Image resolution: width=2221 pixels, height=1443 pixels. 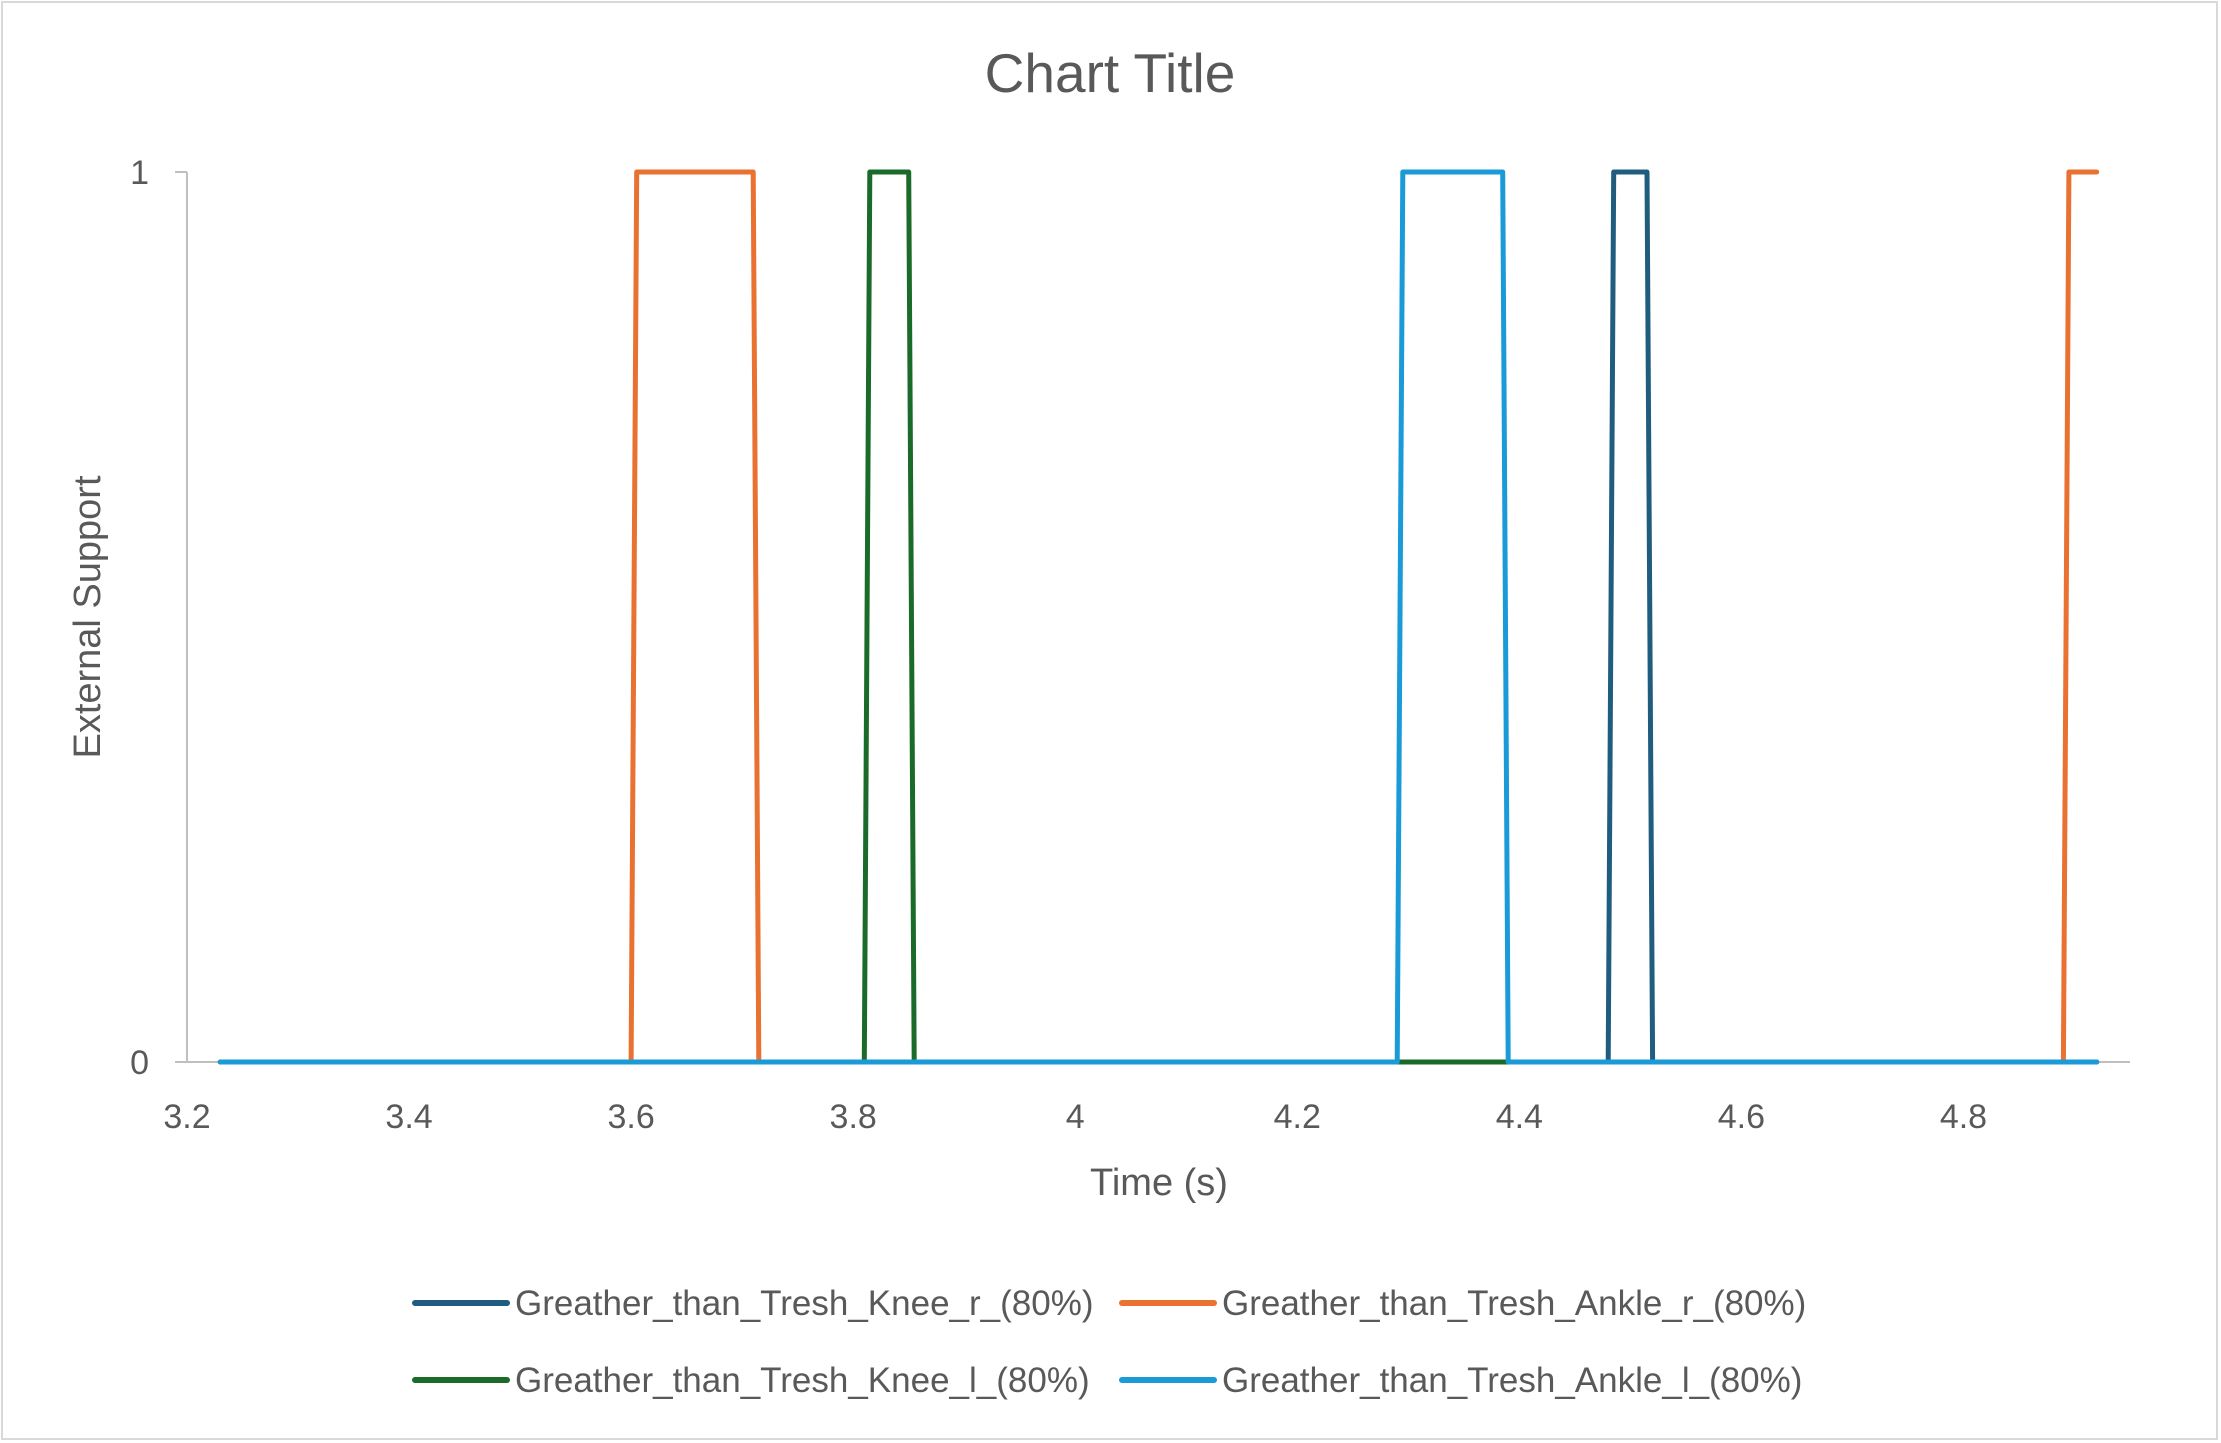 What do you see at coordinates (804, 1303) in the screenshot?
I see `legend-label: Greather_than_Tresh_Knee_r_(80%)` at bounding box center [804, 1303].